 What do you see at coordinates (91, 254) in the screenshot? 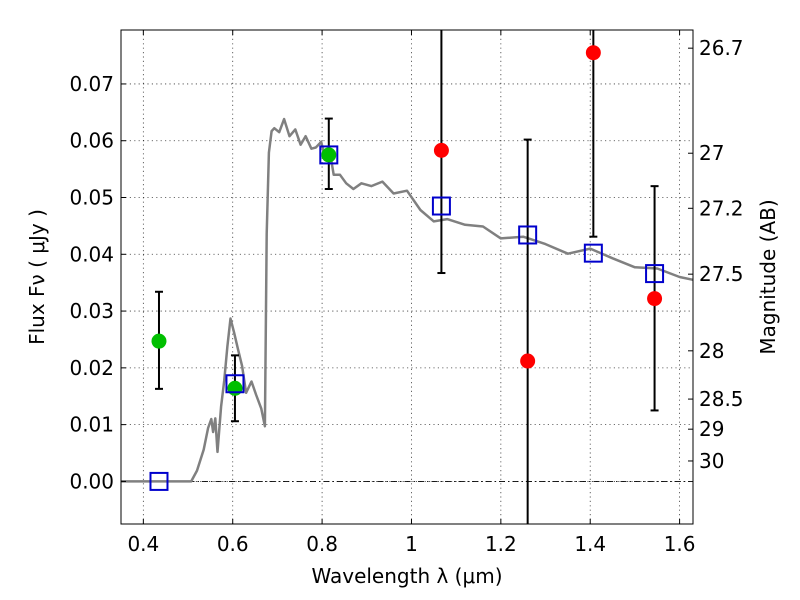
I see `y-tick-label: 0.04` at bounding box center [91, 254].